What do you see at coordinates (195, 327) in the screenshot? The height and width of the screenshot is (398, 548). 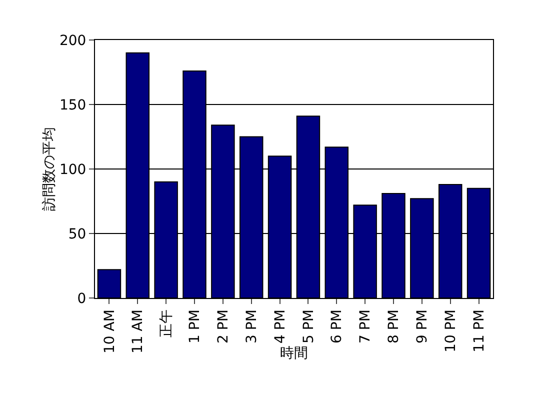 I see `x-tick-label: 1 PM` at bounding box center [195, 327].